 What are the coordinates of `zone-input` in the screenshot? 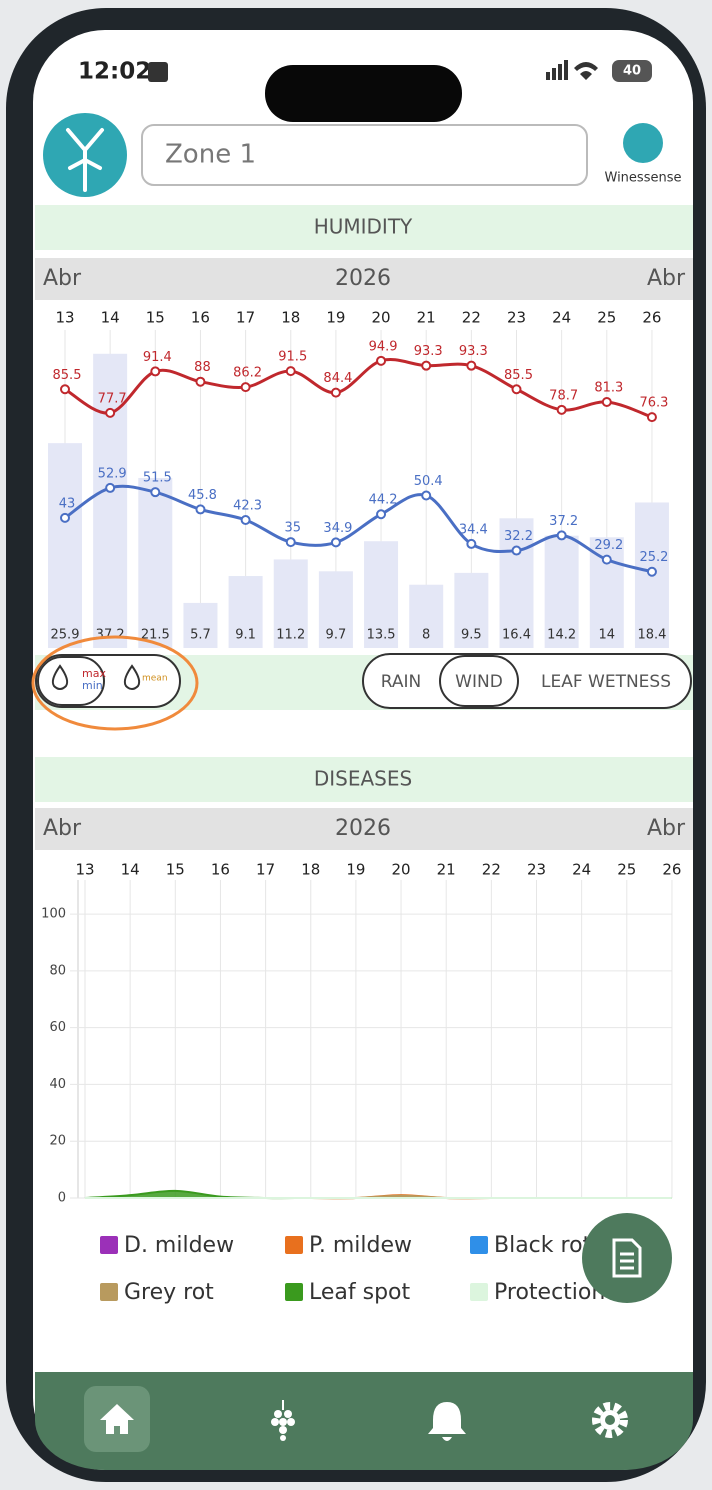 It's located at (364, 155).